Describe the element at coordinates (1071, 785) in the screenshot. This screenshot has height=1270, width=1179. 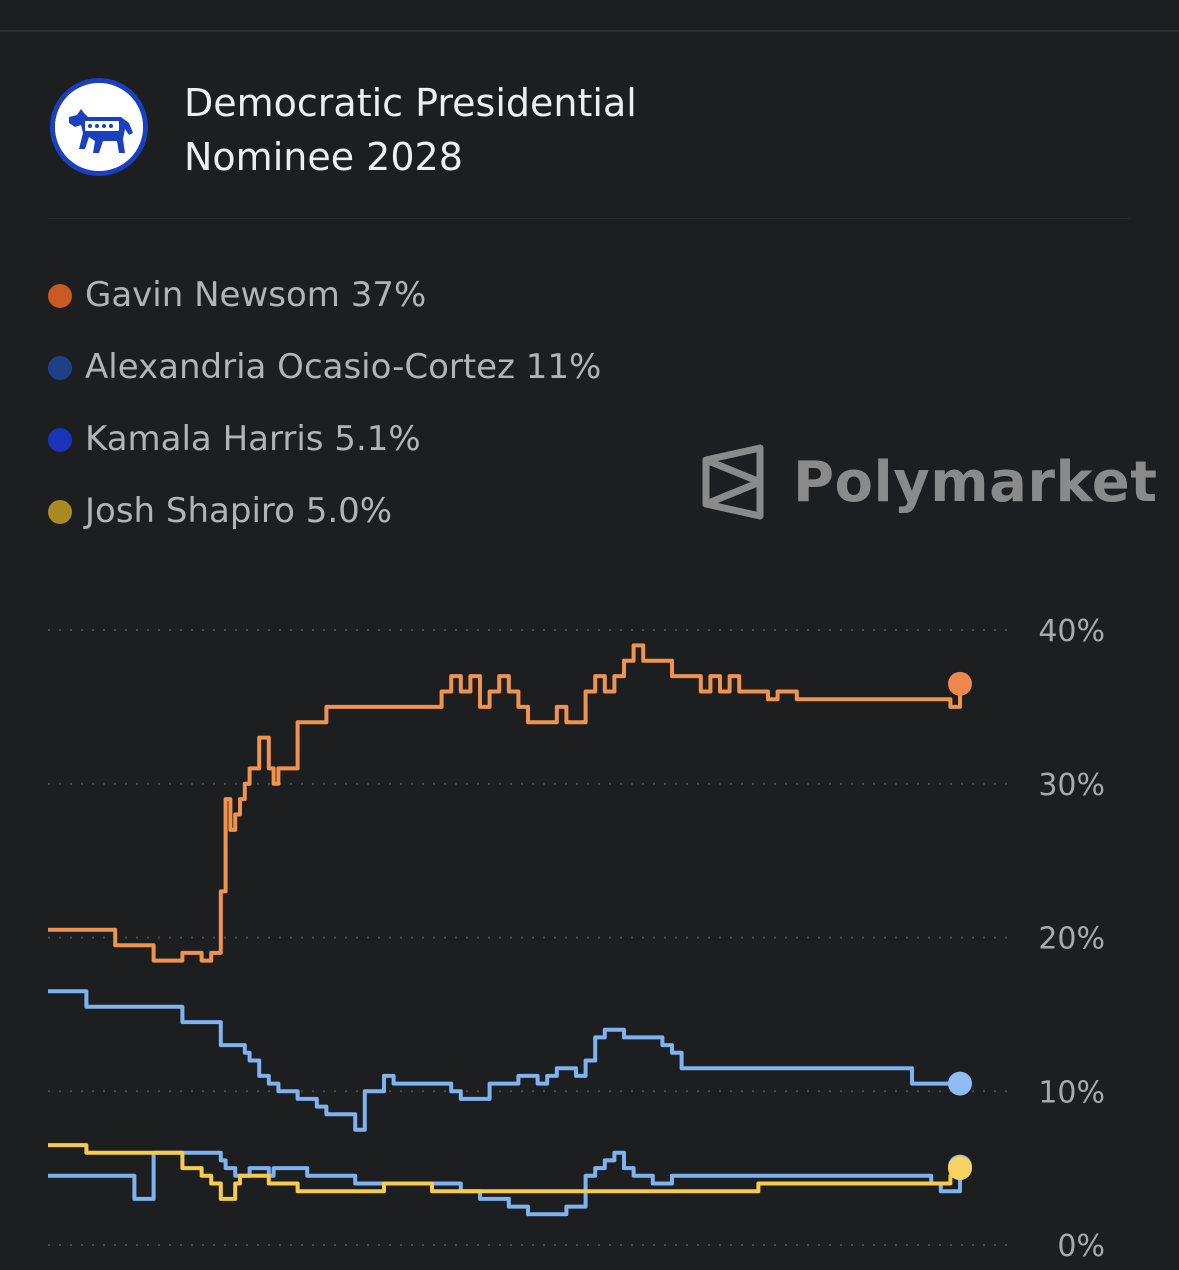
I see `y-tick-label: 30%` at that location.